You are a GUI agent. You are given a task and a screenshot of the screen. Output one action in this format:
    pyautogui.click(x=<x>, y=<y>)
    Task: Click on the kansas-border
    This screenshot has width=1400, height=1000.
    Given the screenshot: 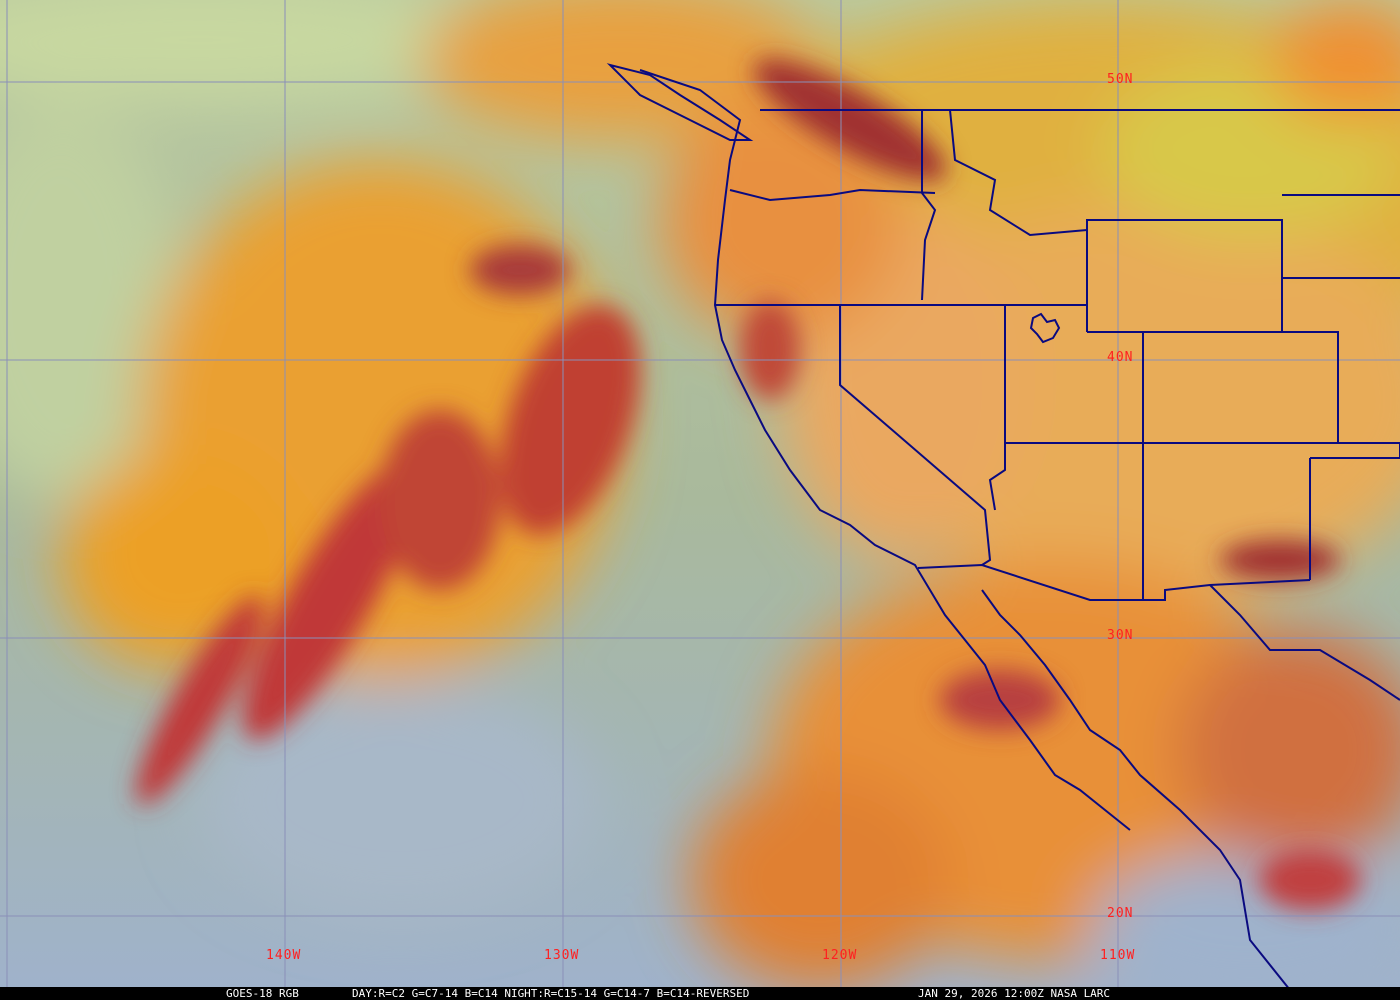 What is the action you would take?
    pyautogui.click(x=1355, y=450)
    